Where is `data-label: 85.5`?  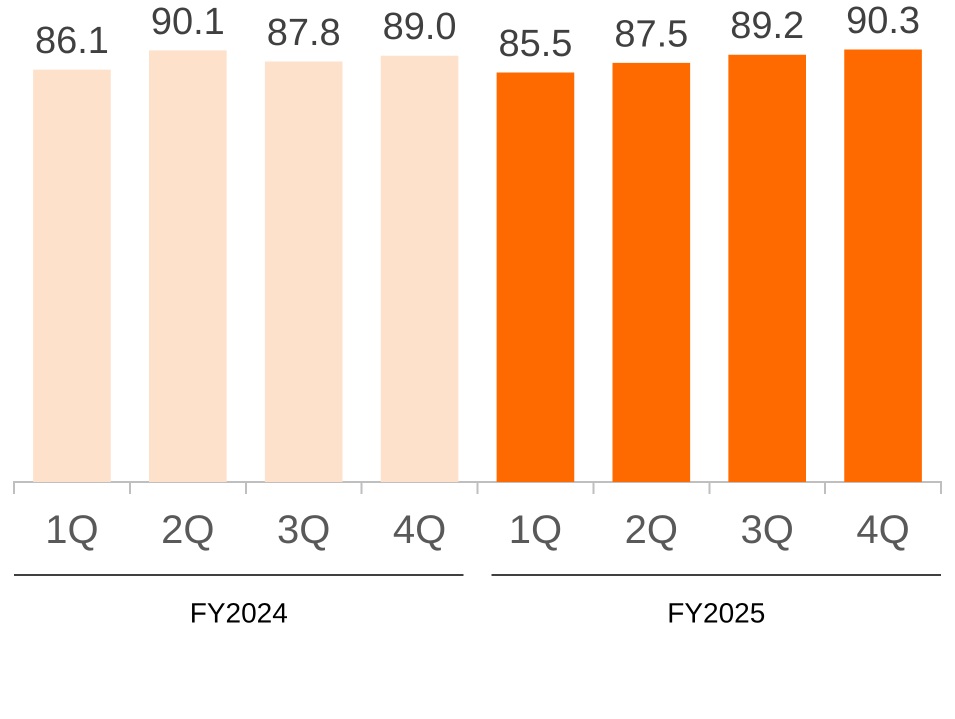 data-label: 85.5 is located at coordinates (535, 43).